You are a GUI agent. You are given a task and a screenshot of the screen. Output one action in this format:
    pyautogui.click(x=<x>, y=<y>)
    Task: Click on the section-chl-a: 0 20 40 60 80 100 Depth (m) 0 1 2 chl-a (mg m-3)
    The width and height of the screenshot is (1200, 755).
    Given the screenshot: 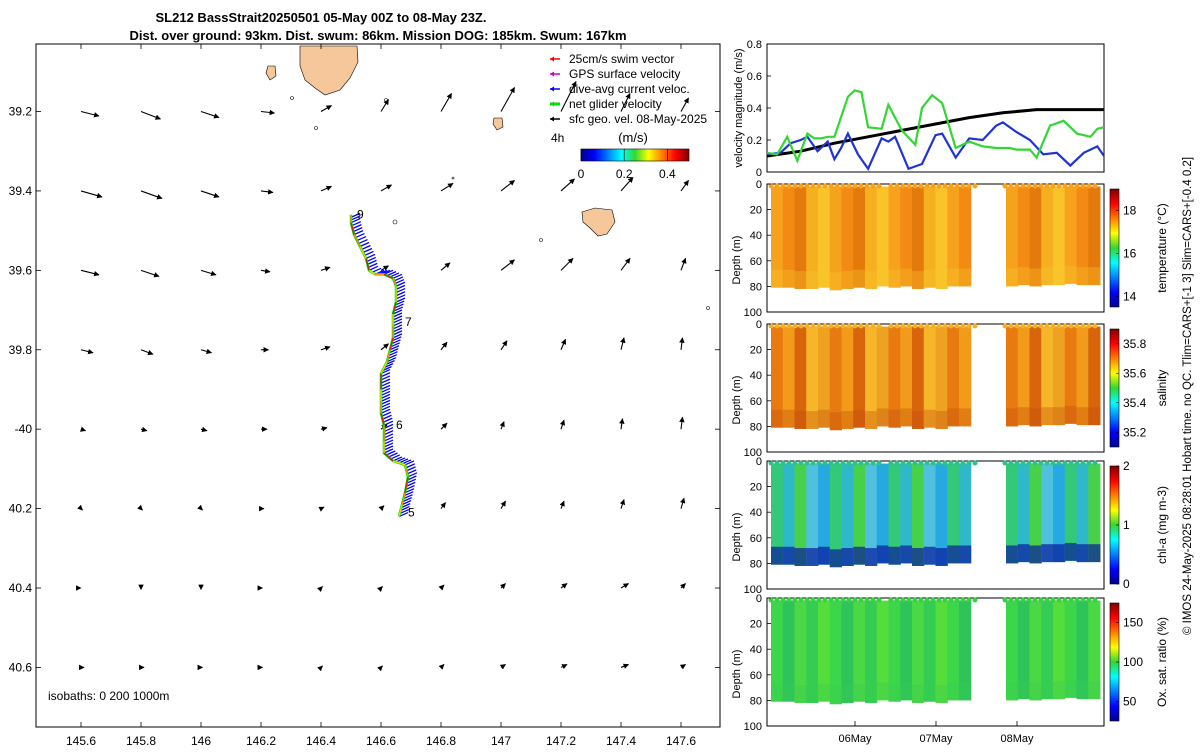 What is the action you would take?
    pyautogui.click(x=950, y=526)
    